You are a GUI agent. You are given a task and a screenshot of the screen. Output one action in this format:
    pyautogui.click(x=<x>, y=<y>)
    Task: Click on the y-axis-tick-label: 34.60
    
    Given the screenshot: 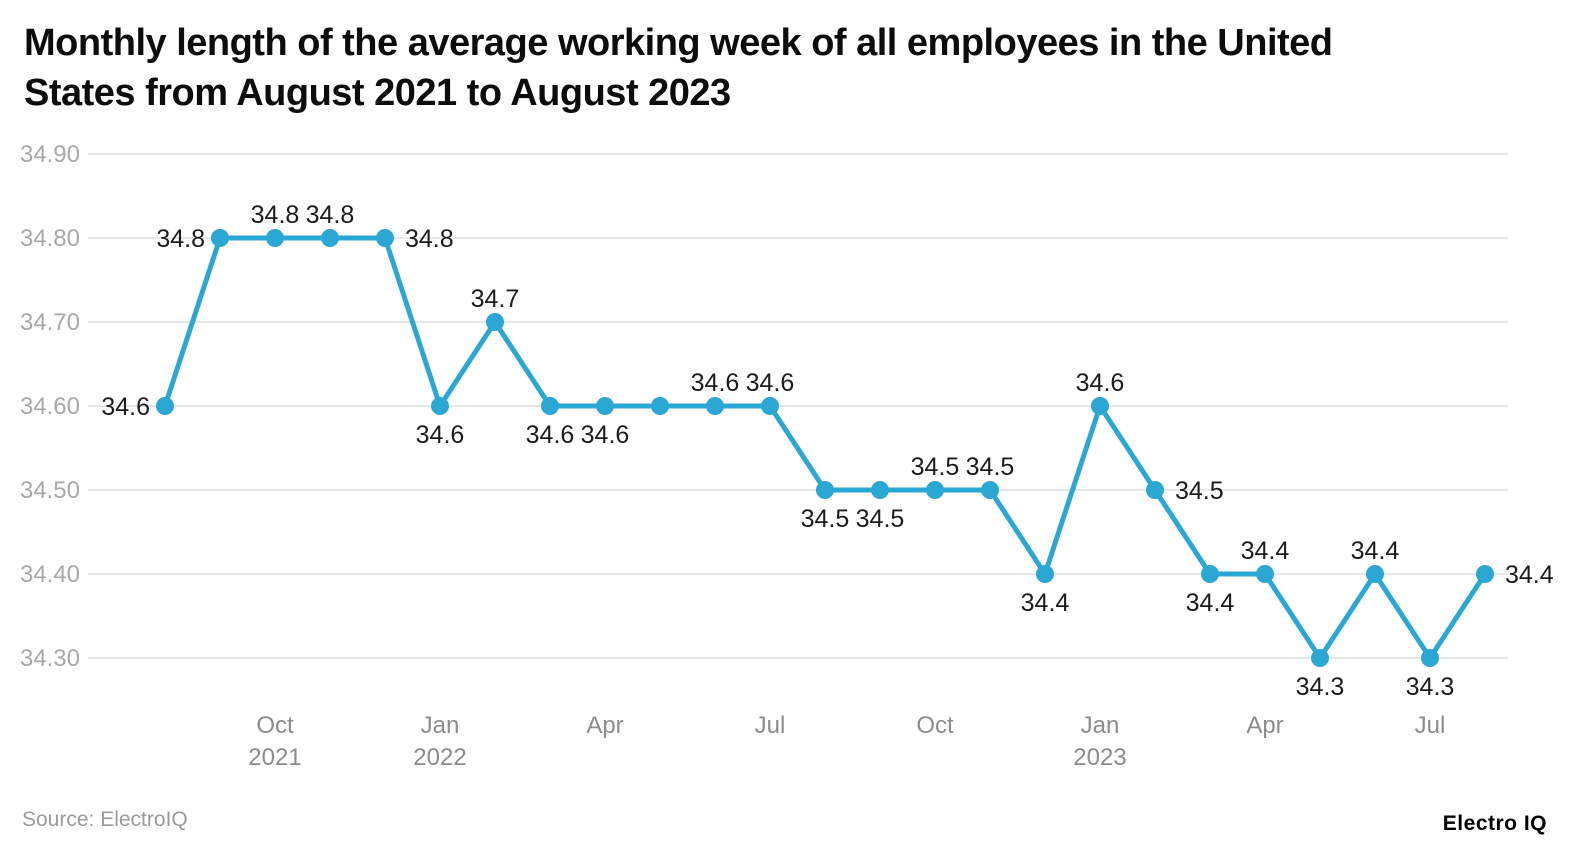 What is the action you would take?
    pyautogui.click(x=50, y=406)
    